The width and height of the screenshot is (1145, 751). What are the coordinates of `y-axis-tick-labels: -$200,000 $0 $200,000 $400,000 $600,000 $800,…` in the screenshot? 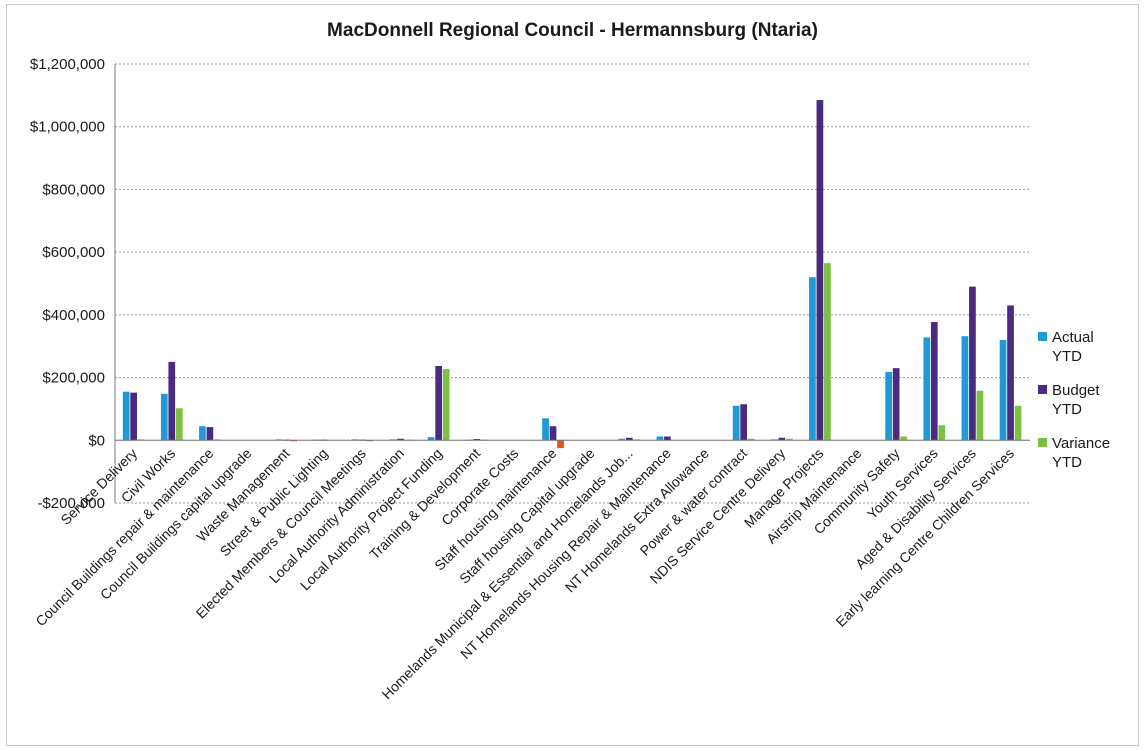 It's located at (67, 284).